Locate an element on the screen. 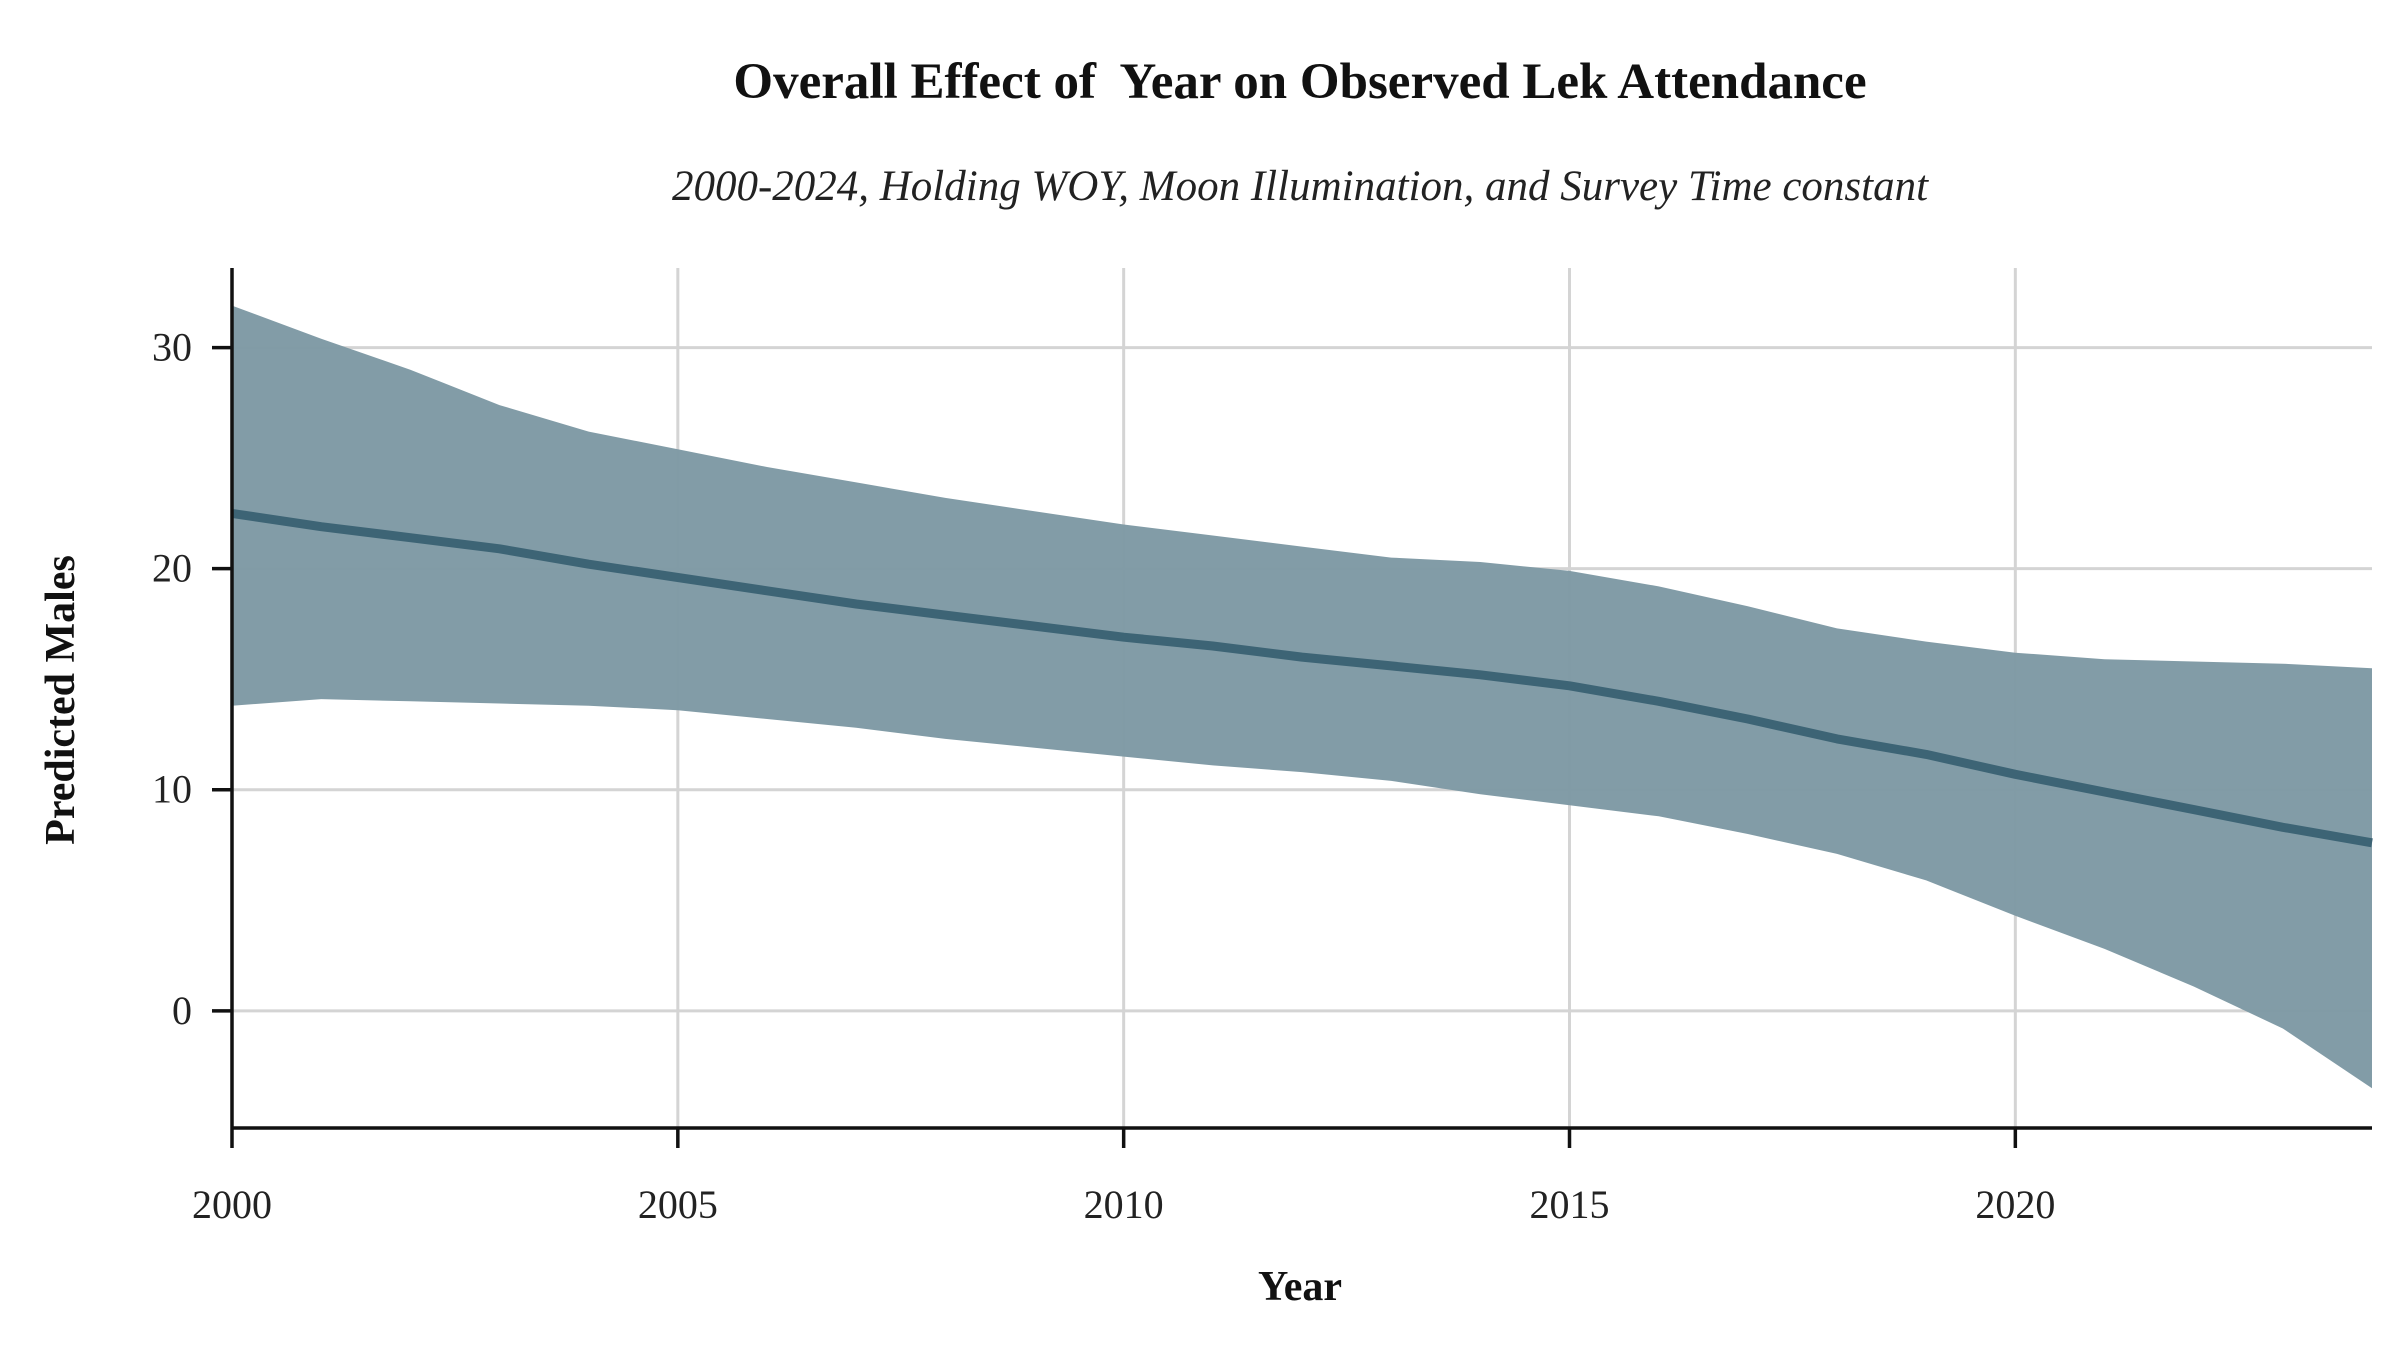 This screenshot has width=2400, height=1355. x-tick-label: 2005 is located at coordinates (678, 1204).